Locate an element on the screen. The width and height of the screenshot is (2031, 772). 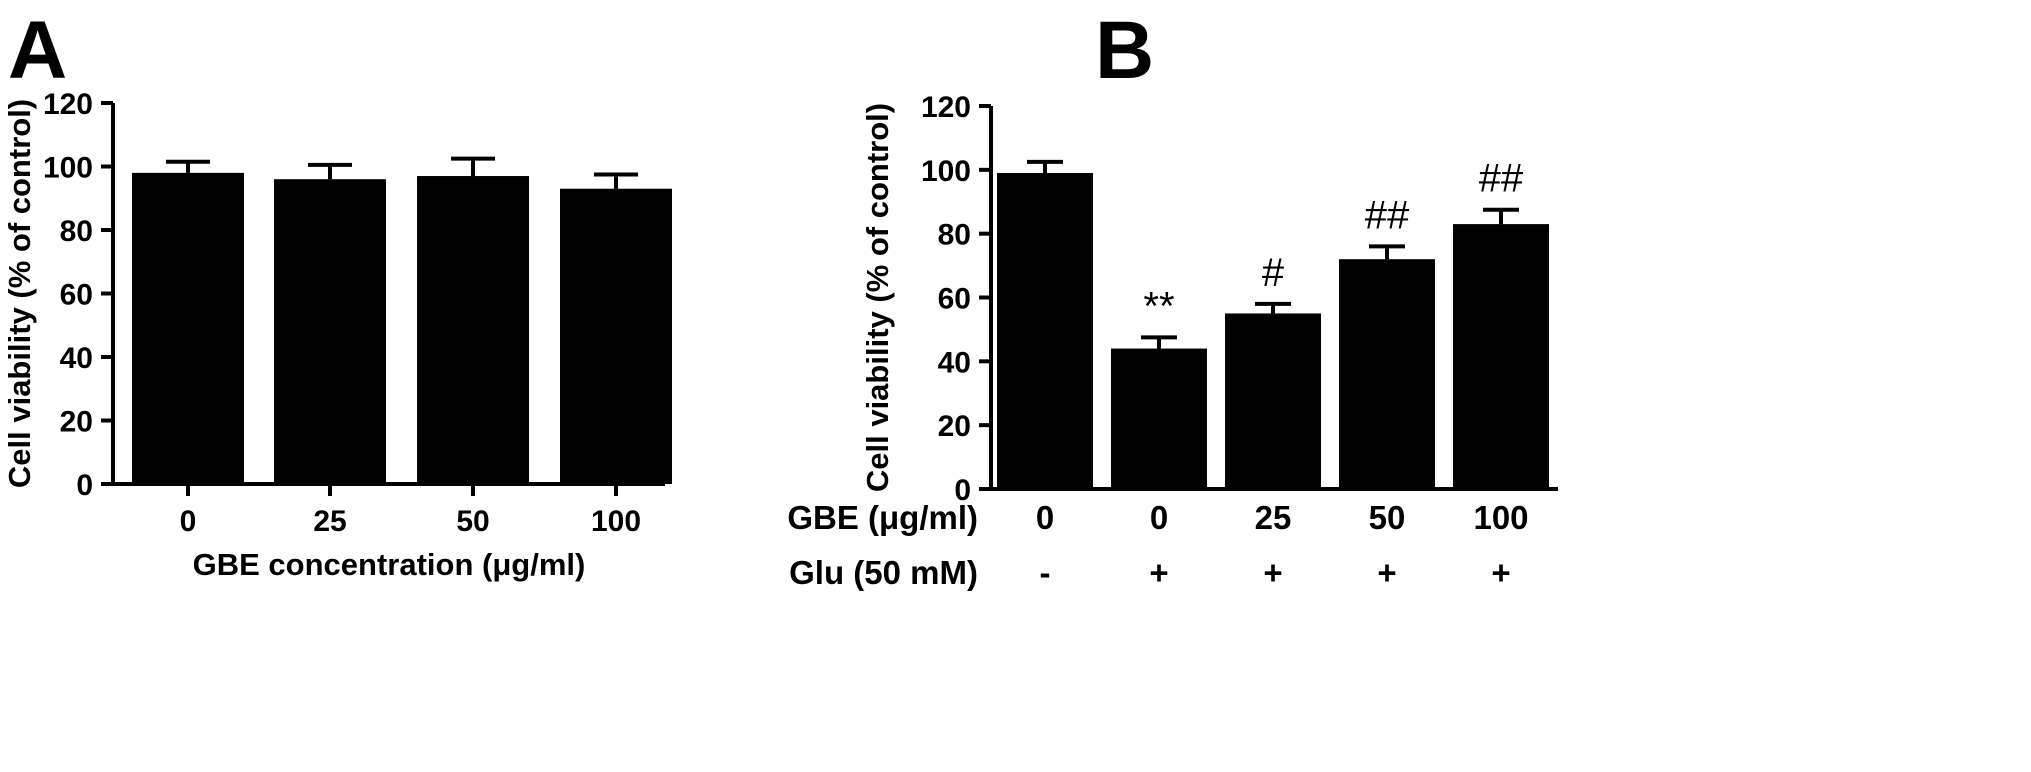
x-tick-label: 0 is located at coordinates (188, 521).